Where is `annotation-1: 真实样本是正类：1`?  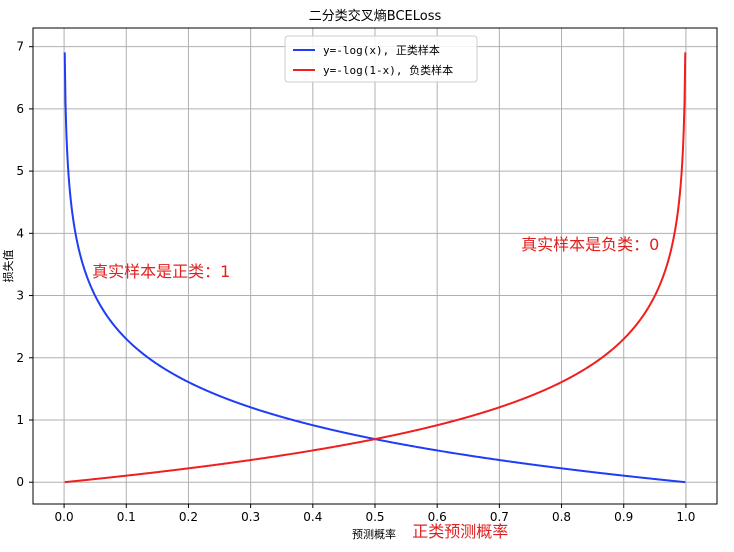 annotation-1: 真实样本是正类：1 is located at coordinates (161, 271).